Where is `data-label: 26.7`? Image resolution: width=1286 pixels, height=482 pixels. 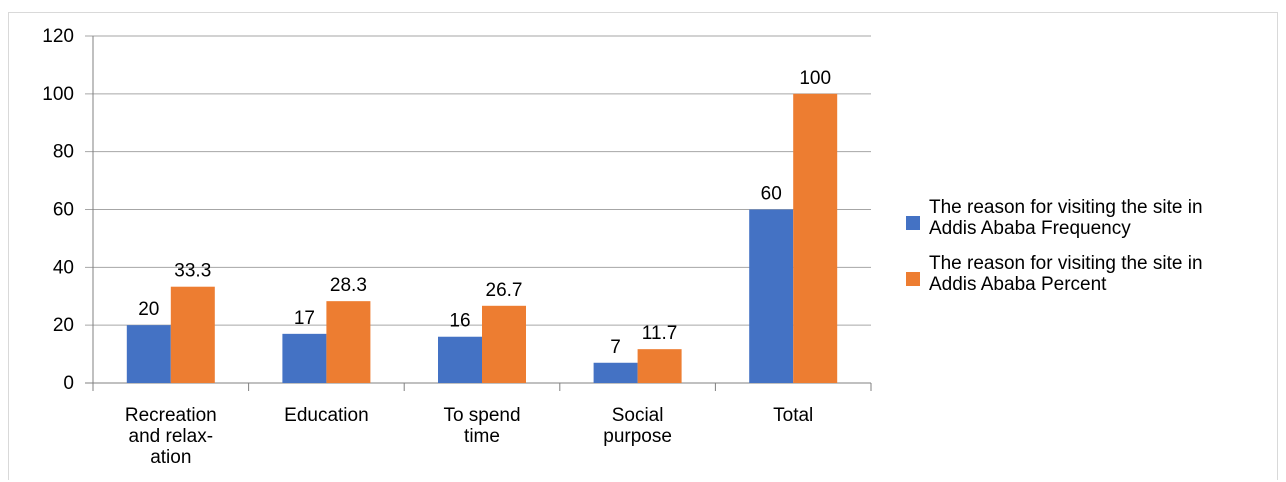
data-label: 26.7 is located at coordinates (504, 290).